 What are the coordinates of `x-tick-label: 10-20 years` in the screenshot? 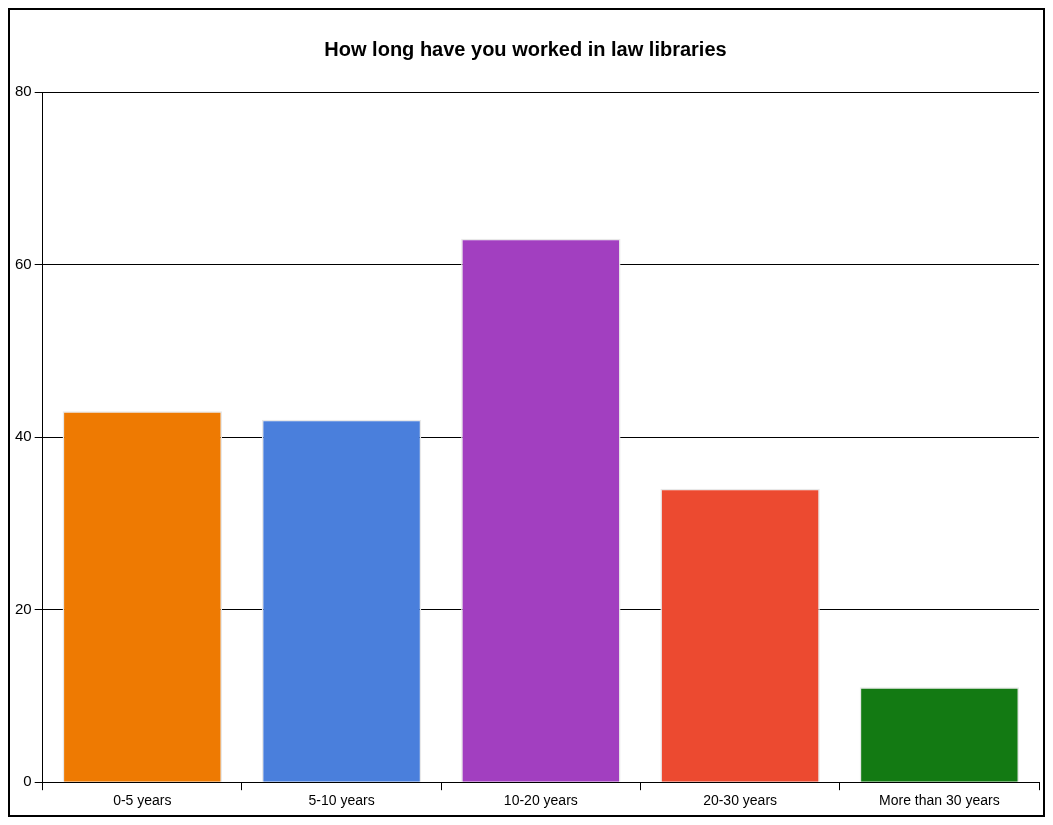 It's located at (540, 800).